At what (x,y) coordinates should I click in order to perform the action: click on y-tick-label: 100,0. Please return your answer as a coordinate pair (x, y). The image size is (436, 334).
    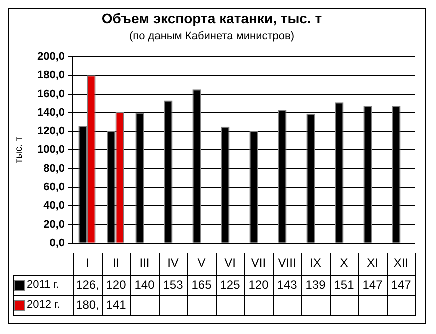
    Looking at the image, I should click on (51, 150).